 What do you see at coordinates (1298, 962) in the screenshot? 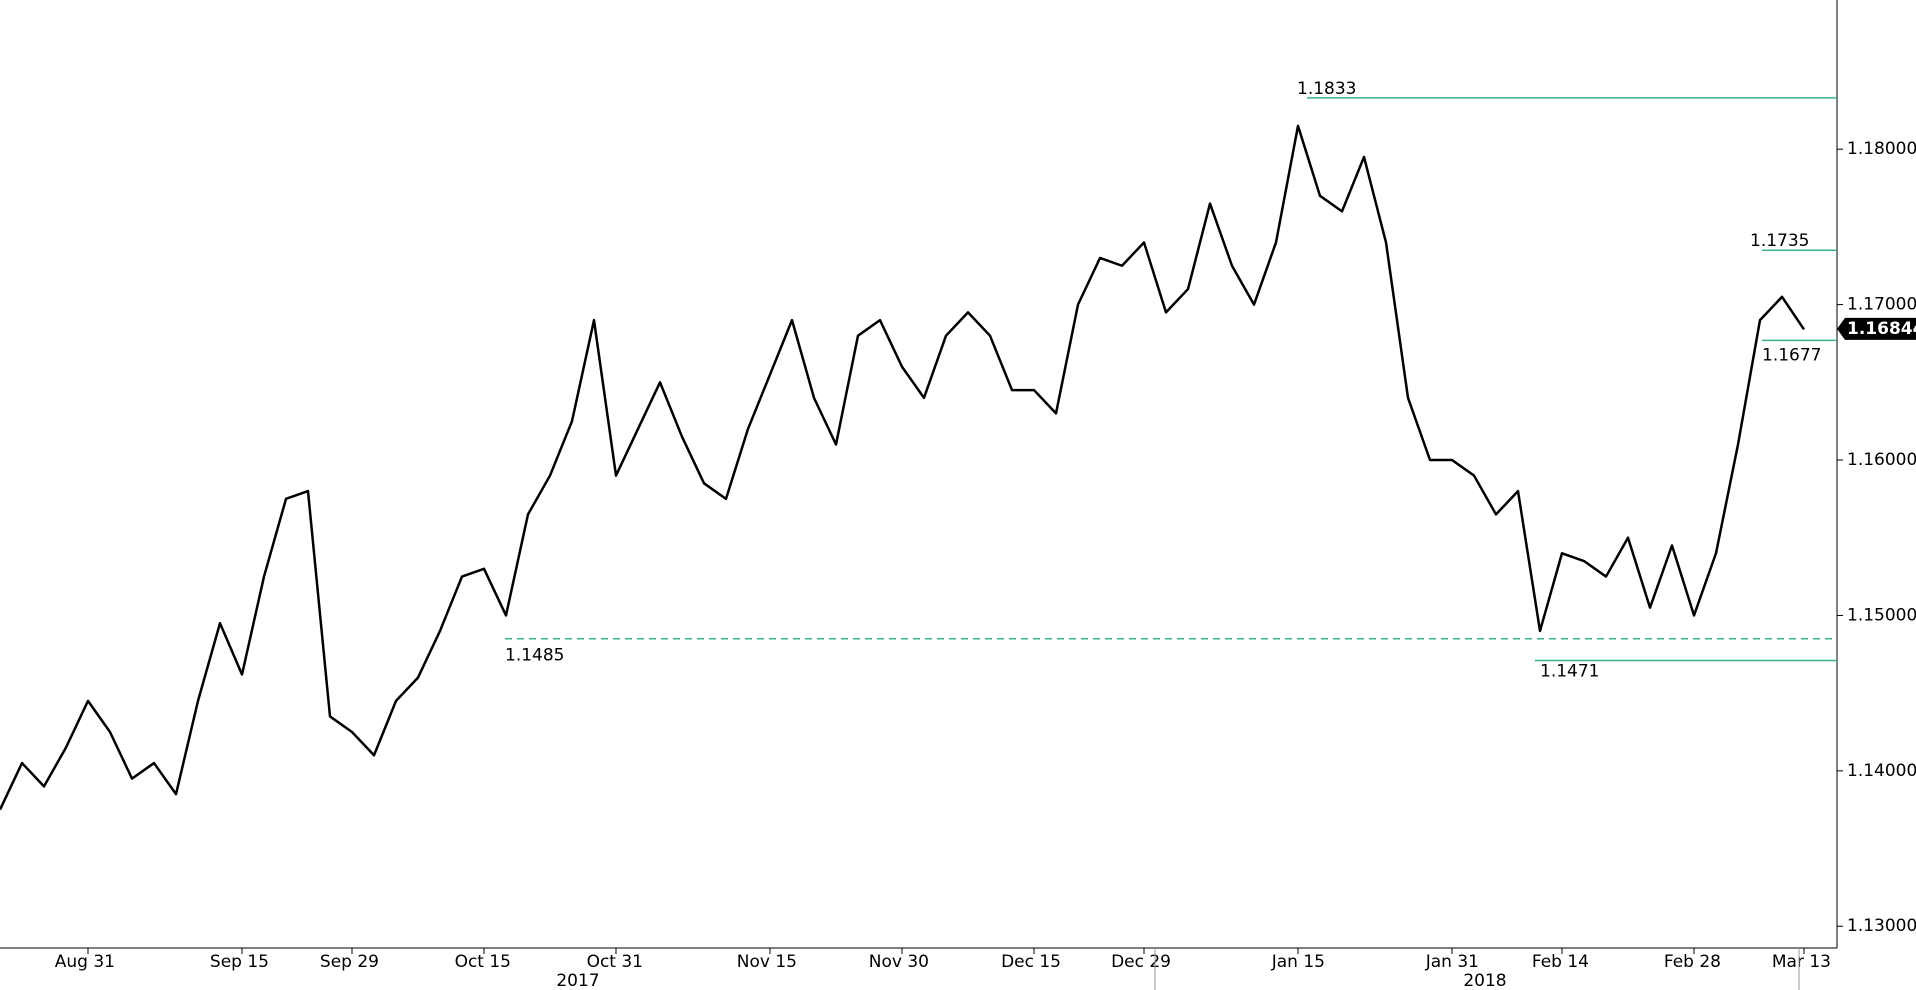
I see `x-tick-label: Jan 15` at bounding box center [1298, 962].